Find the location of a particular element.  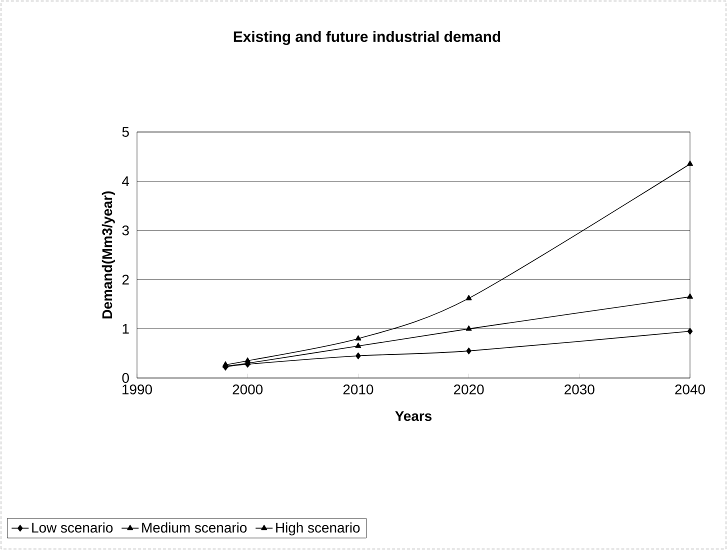

legend-label: Medium scenario is located at coordinates (194, 527).